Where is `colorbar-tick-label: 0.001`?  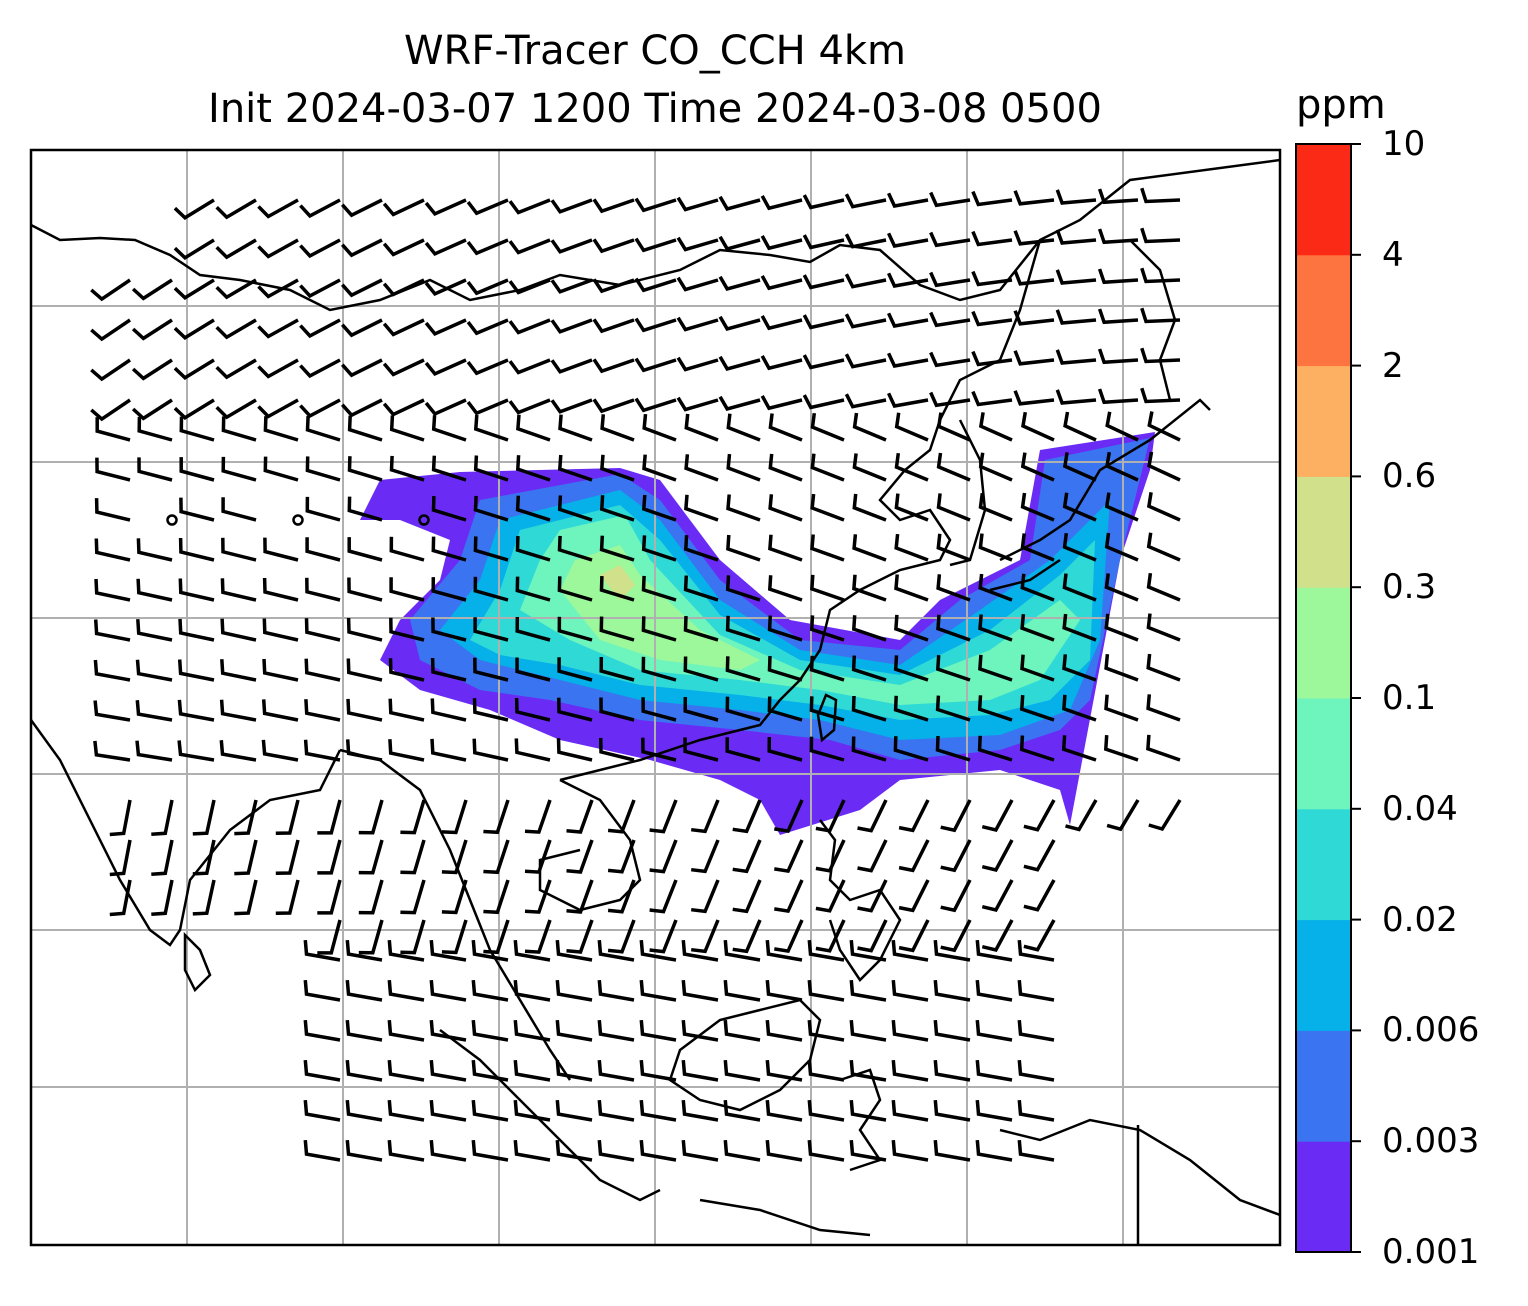
colorbar-tick-label: 0.001 is located at coordinates (1431, 1252).